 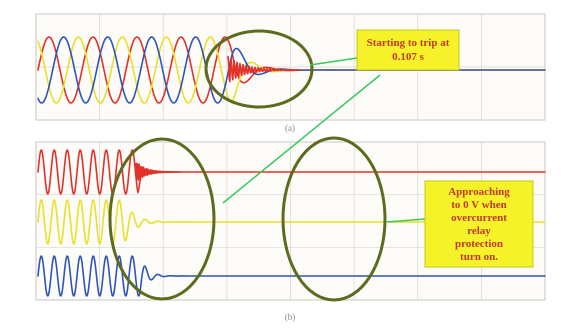 I want to click on callout-b-box, so click(x=479, y=224).